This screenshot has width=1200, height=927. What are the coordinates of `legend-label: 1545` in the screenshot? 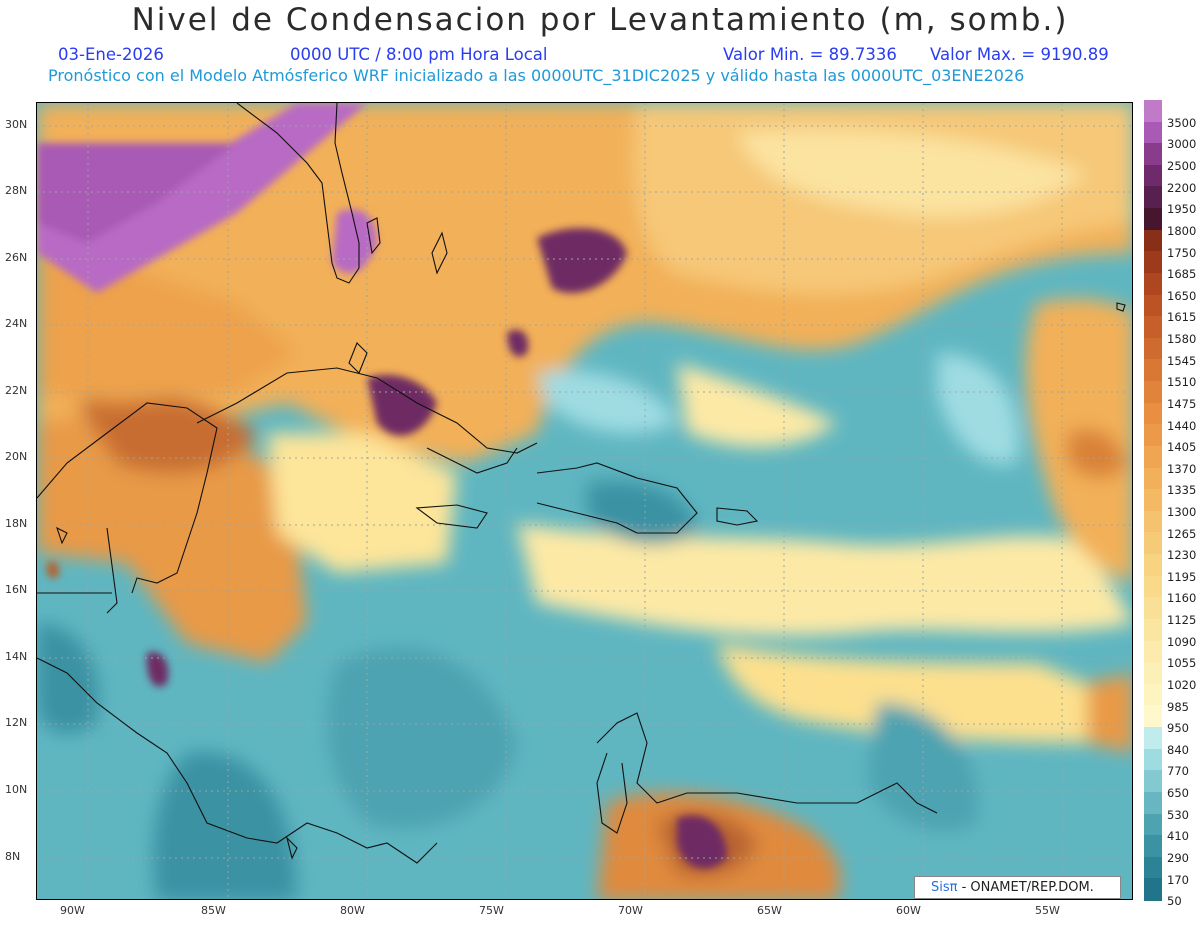 It's located at (1182, 360).